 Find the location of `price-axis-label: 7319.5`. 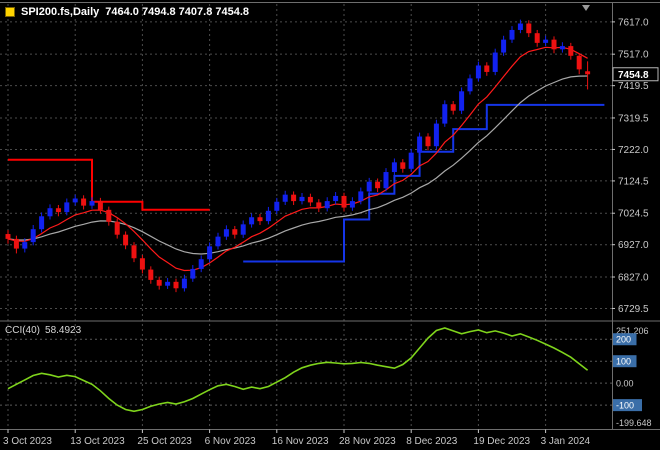

price-axis-label: 7319.5 is located at coordinates (633, 118).